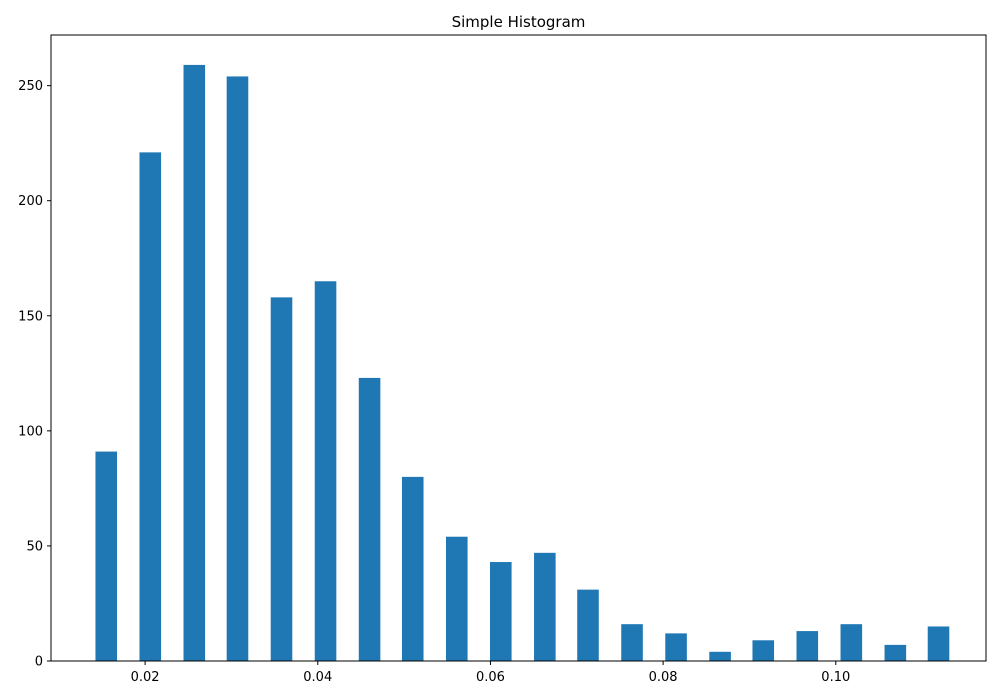 The width and height of the screenshot is (1000, 700). What do you see at coordinates (317, 677) in the screenshot?
I see `x-tick-label-1: 0.04` at bounding box center [317, 677].